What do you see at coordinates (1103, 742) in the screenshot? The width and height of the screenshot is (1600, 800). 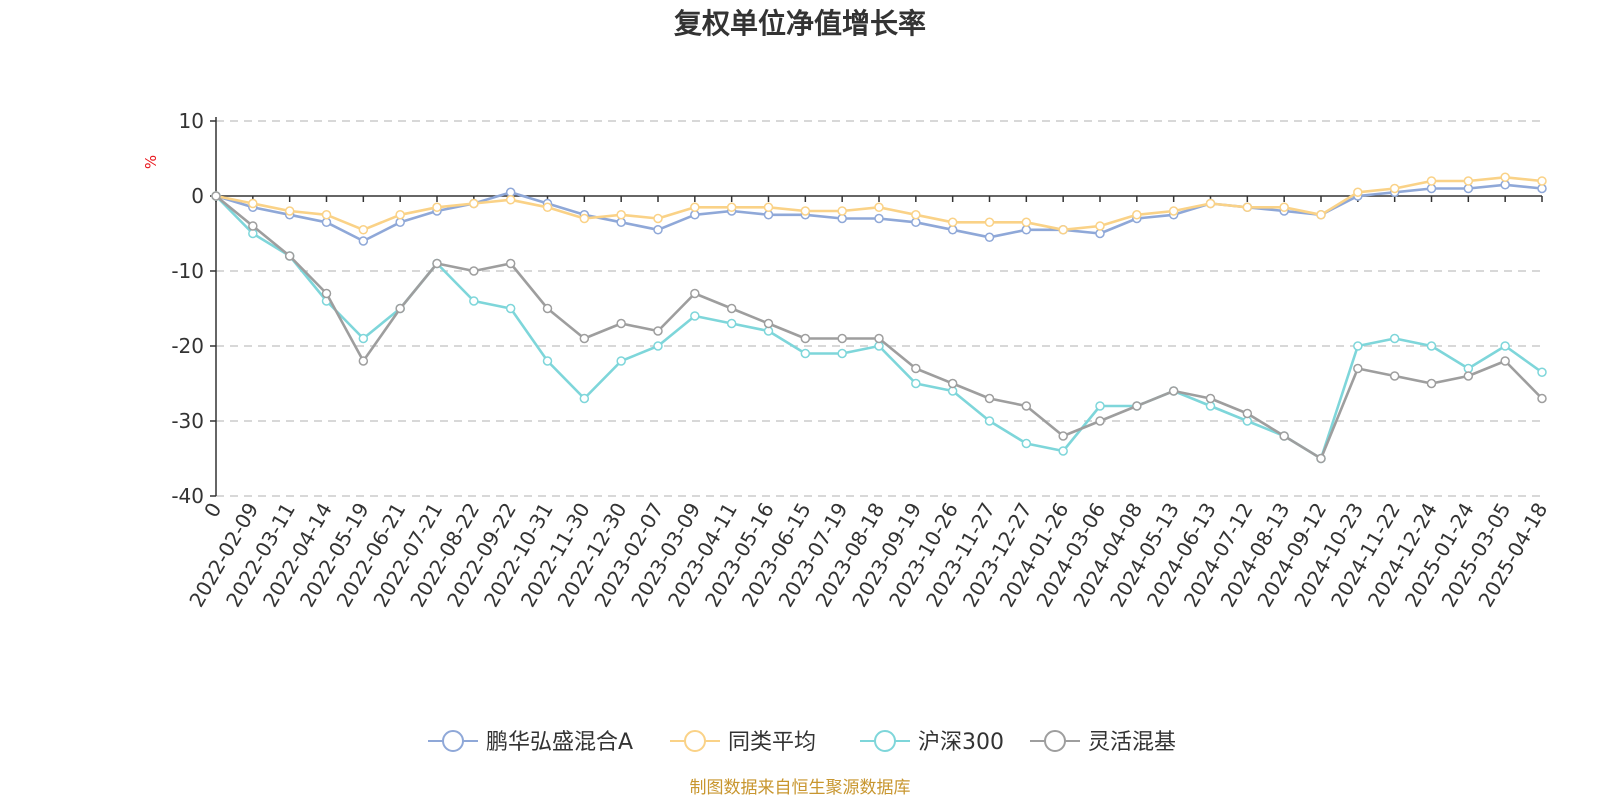 I see `legend-item: 灵活混基` at bounding box center [1103, 742].